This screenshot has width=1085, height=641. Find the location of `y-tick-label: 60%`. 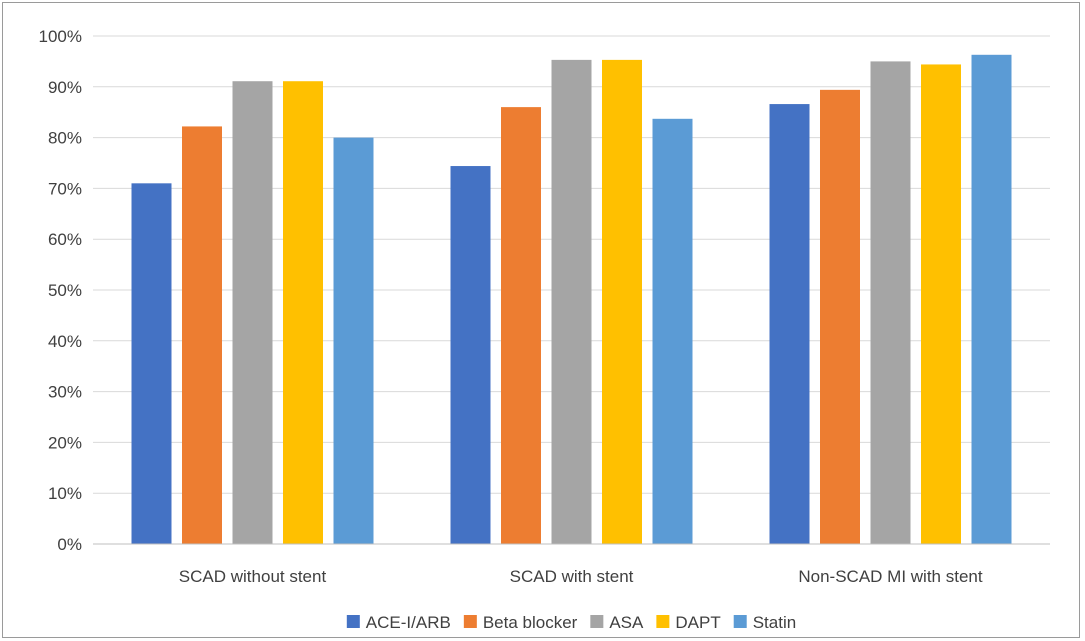

y-tick-label: 60% is located at coordinates (65, 239).